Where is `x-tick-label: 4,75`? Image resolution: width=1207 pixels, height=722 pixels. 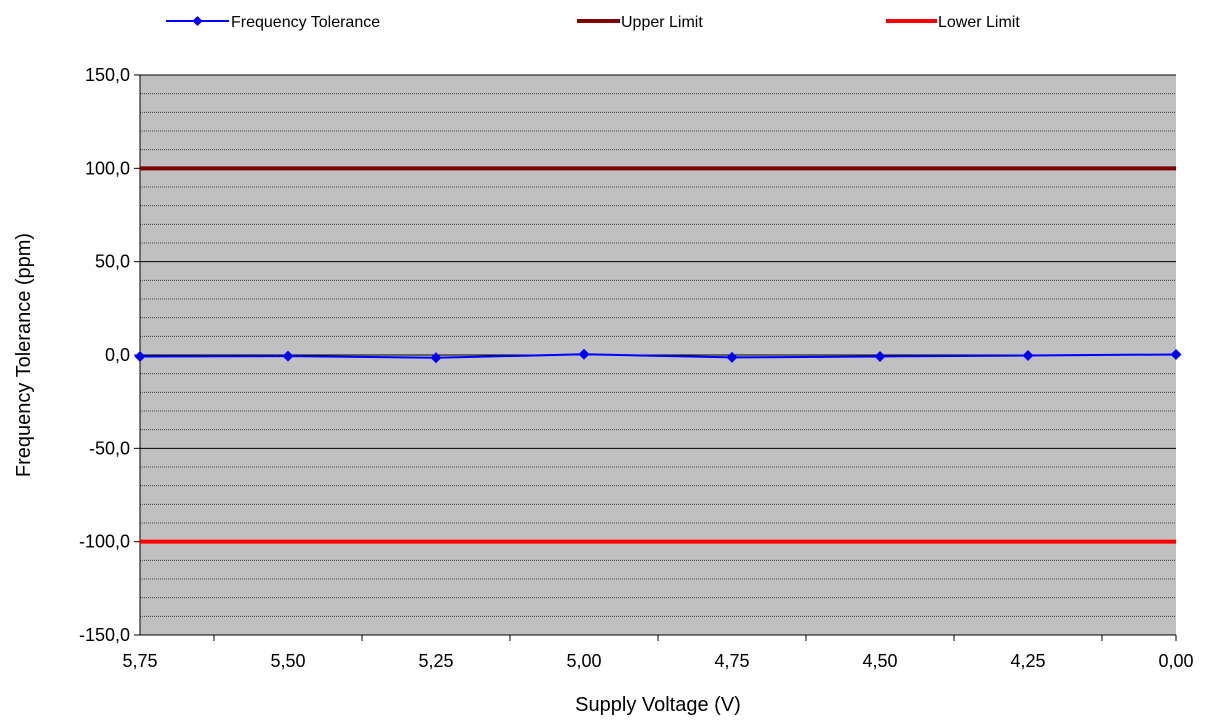
x-tick-label: 4,75 is located at coordinates (731, 661).